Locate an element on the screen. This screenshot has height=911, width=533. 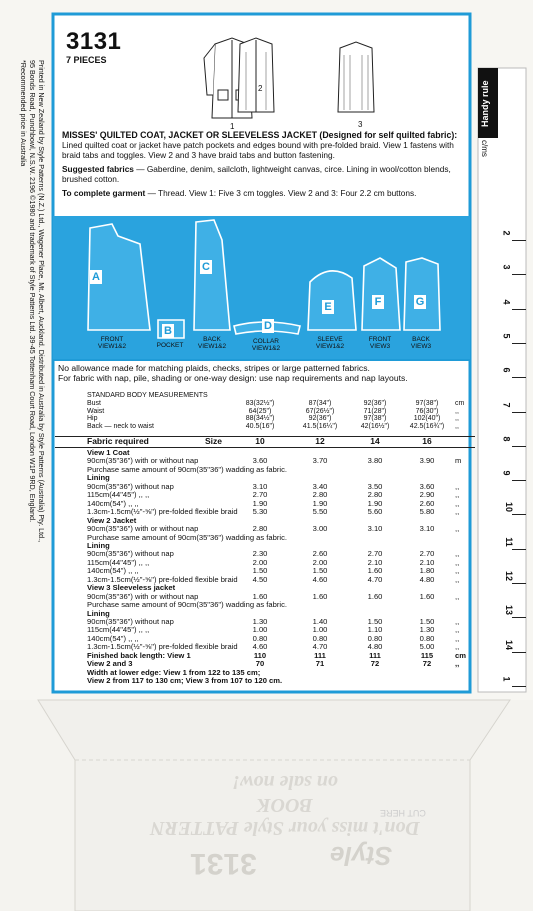
fabrics-label: Suggested fabrics is located at coordinates (98, 169).